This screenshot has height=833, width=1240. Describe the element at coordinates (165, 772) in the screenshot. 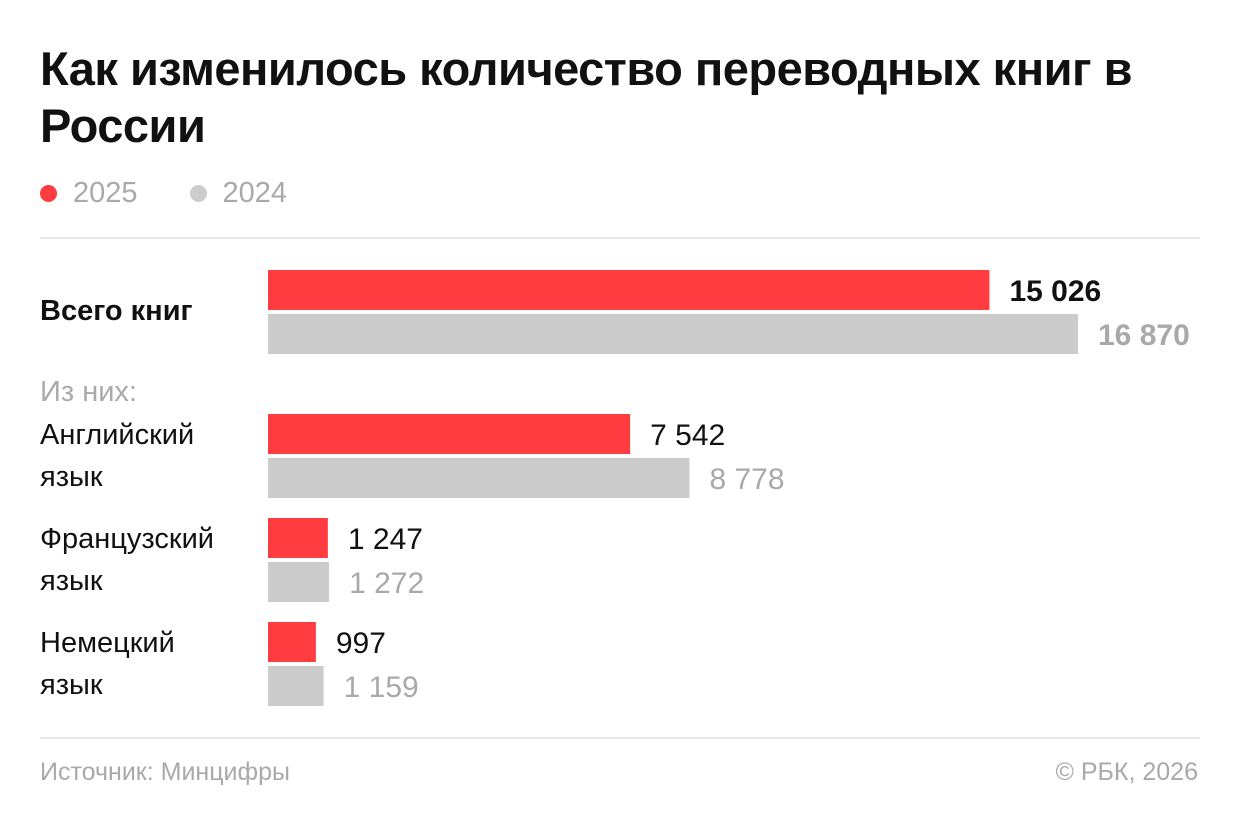

I see `source-note: Источник: Минцифры` at that location.